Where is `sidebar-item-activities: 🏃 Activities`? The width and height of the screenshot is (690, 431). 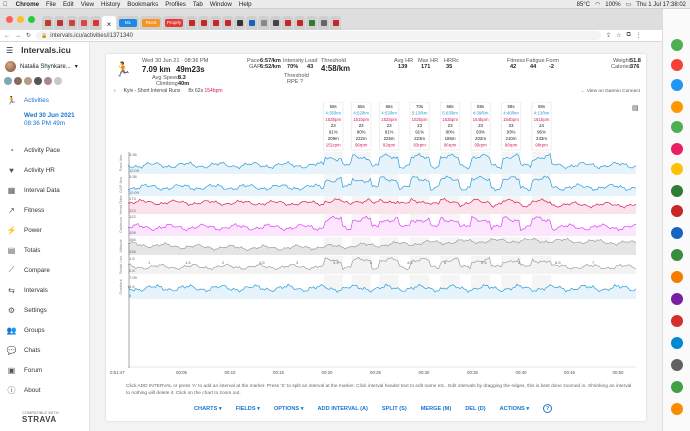 sidebar-item-activities: 🏃 Activities is located at coordinates (44, 100).